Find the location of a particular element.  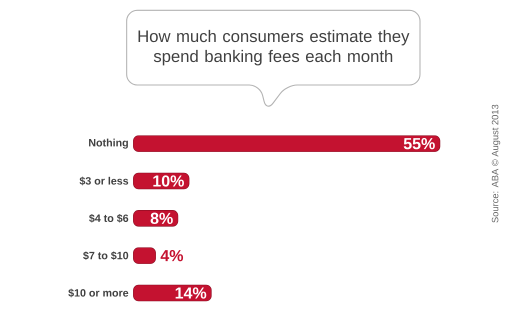

data-label: 10% is located at coordinates (168, 181).